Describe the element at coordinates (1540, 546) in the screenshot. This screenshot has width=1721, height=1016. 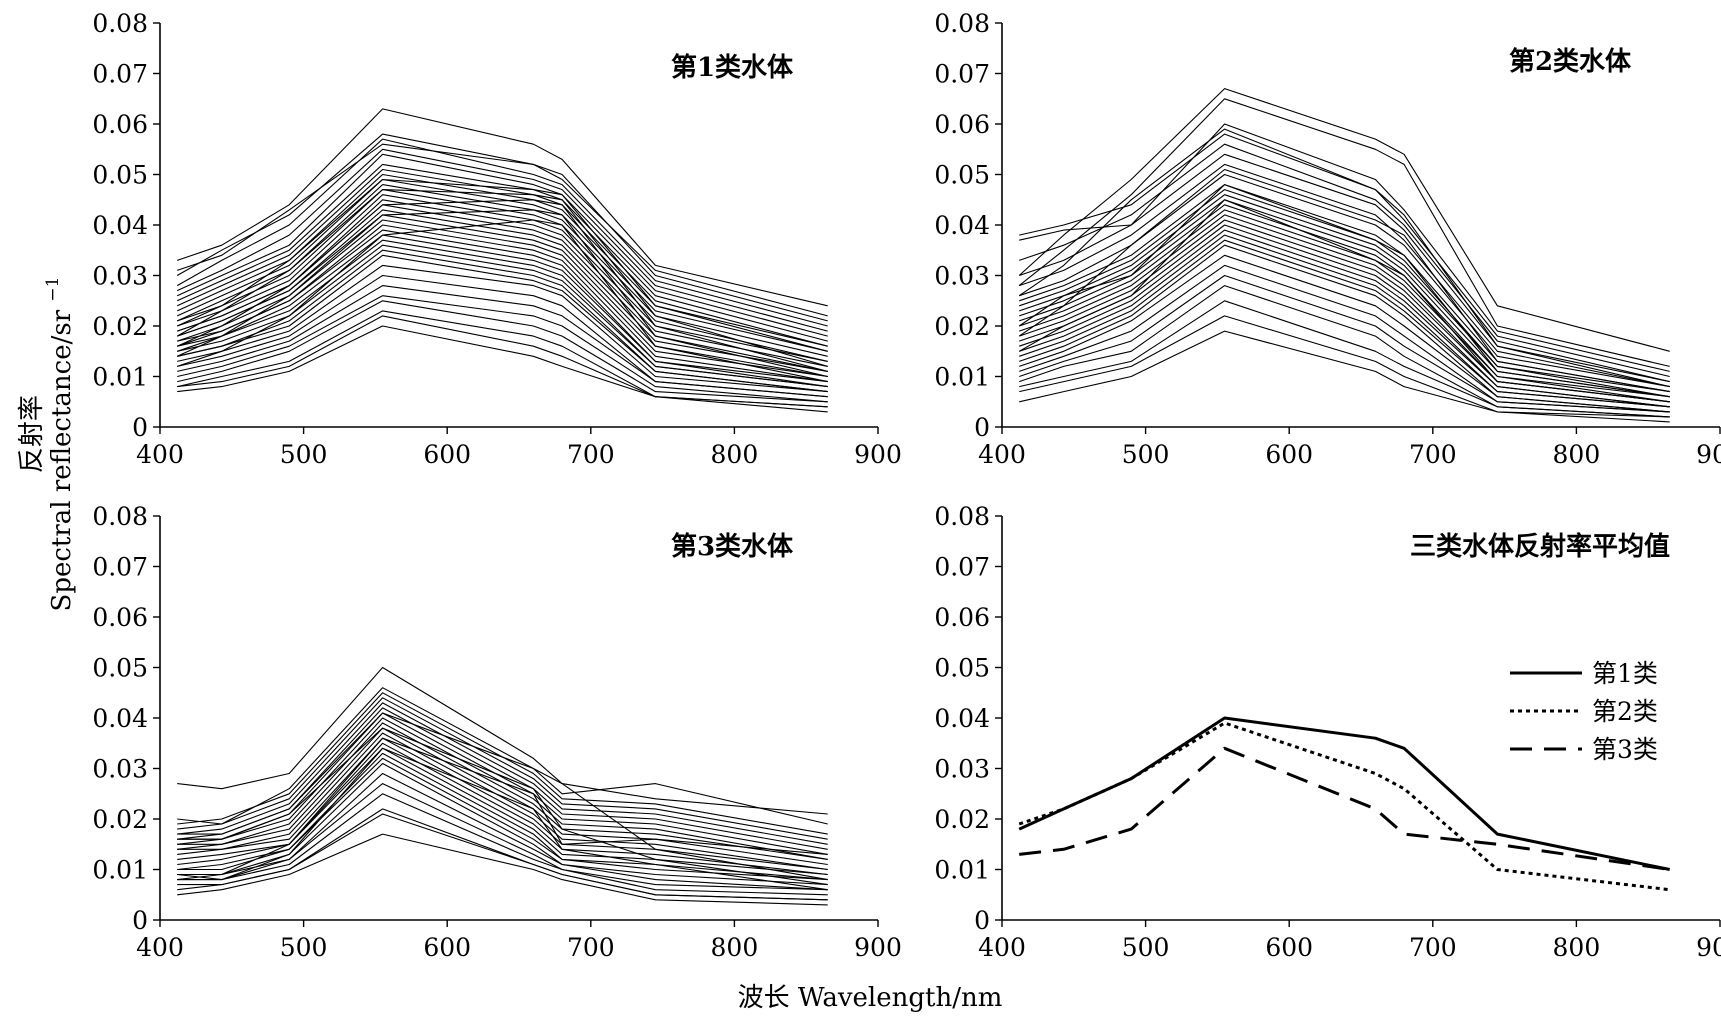
I see `panel-title: 三类水体反射率平均值` at that location.